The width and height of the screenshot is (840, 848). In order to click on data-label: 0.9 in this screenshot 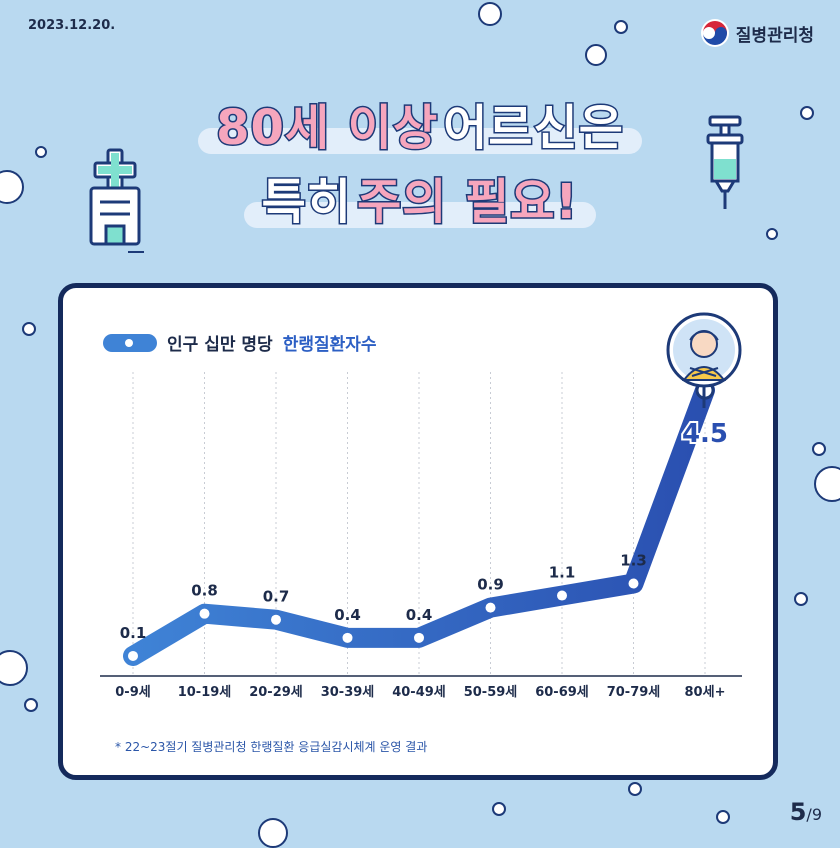, I will do `click(490, 585)`.